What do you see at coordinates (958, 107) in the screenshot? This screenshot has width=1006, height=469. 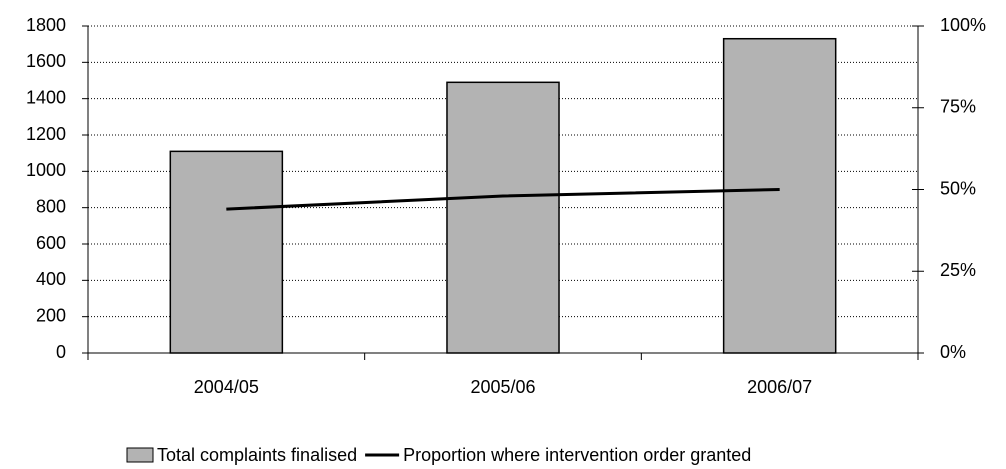 I see `y2-tick-label: 75%` at bounding box center [958, 107].